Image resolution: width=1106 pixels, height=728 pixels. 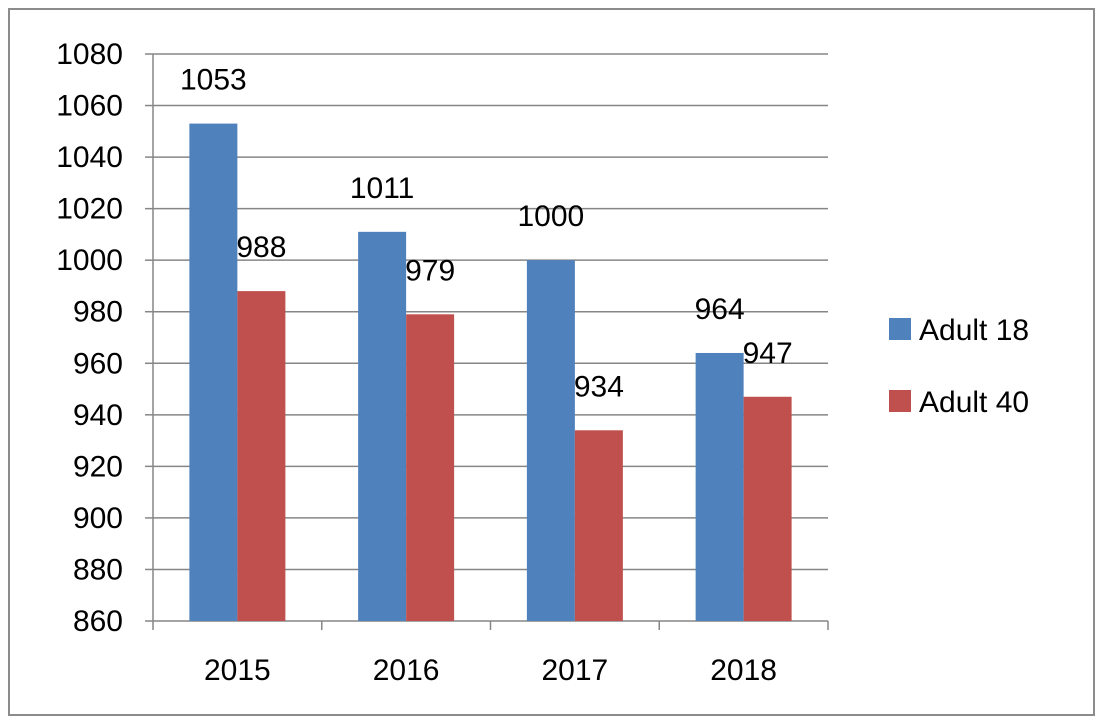 I want to click on bar-adult-18-2016, so click(x=382, y=426).